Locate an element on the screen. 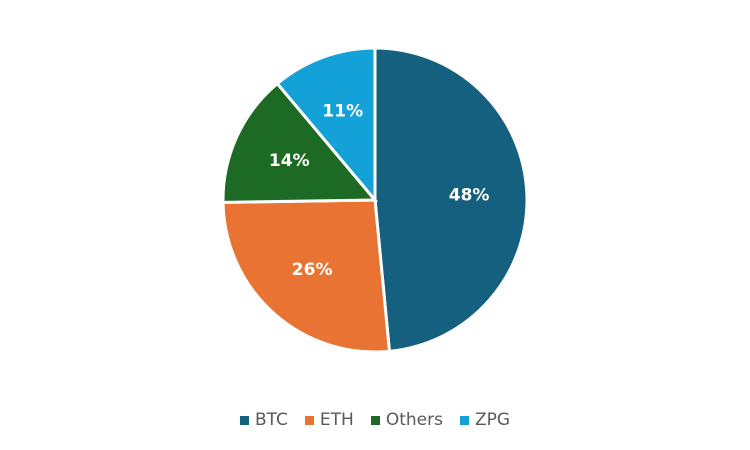 The width and height of the screenshot is (750, 450). chart-legend: BTC ETH Others ZPG is located at coordinates (375, 420).